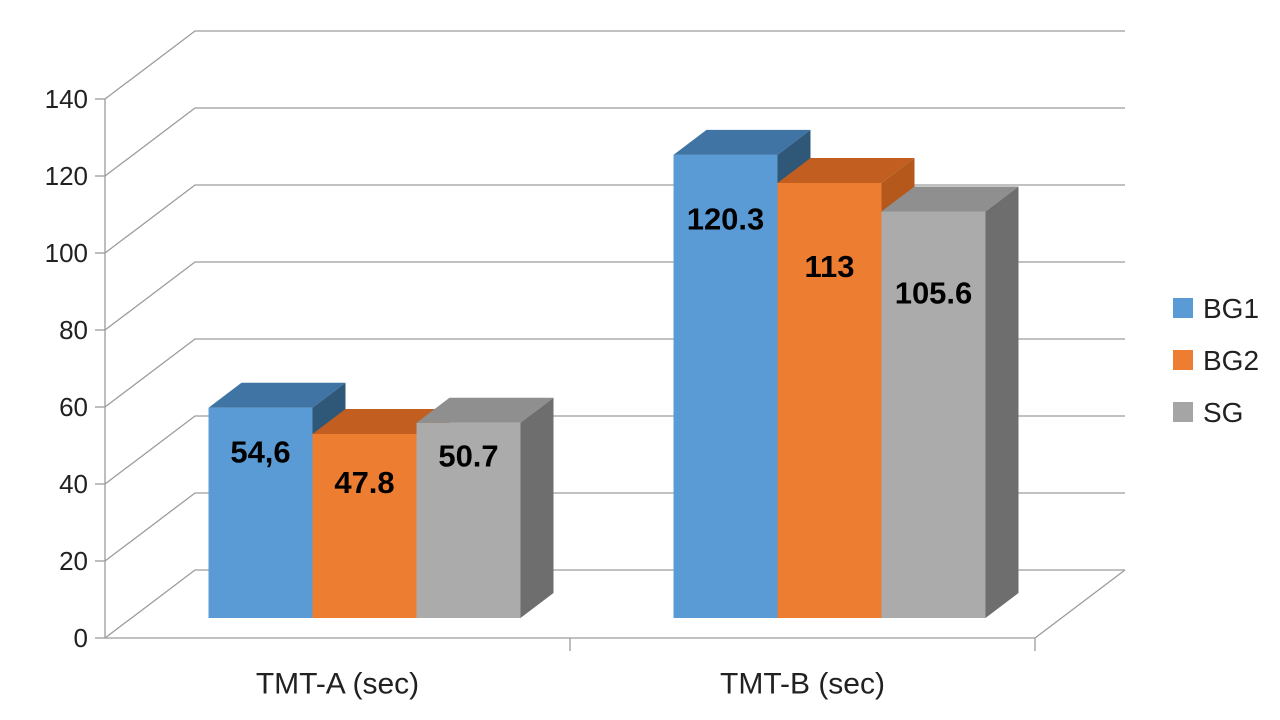  Describe the element at coordinates (73, 330) in the screenshot. I see `y-axis-tick-label: 80` at that location.